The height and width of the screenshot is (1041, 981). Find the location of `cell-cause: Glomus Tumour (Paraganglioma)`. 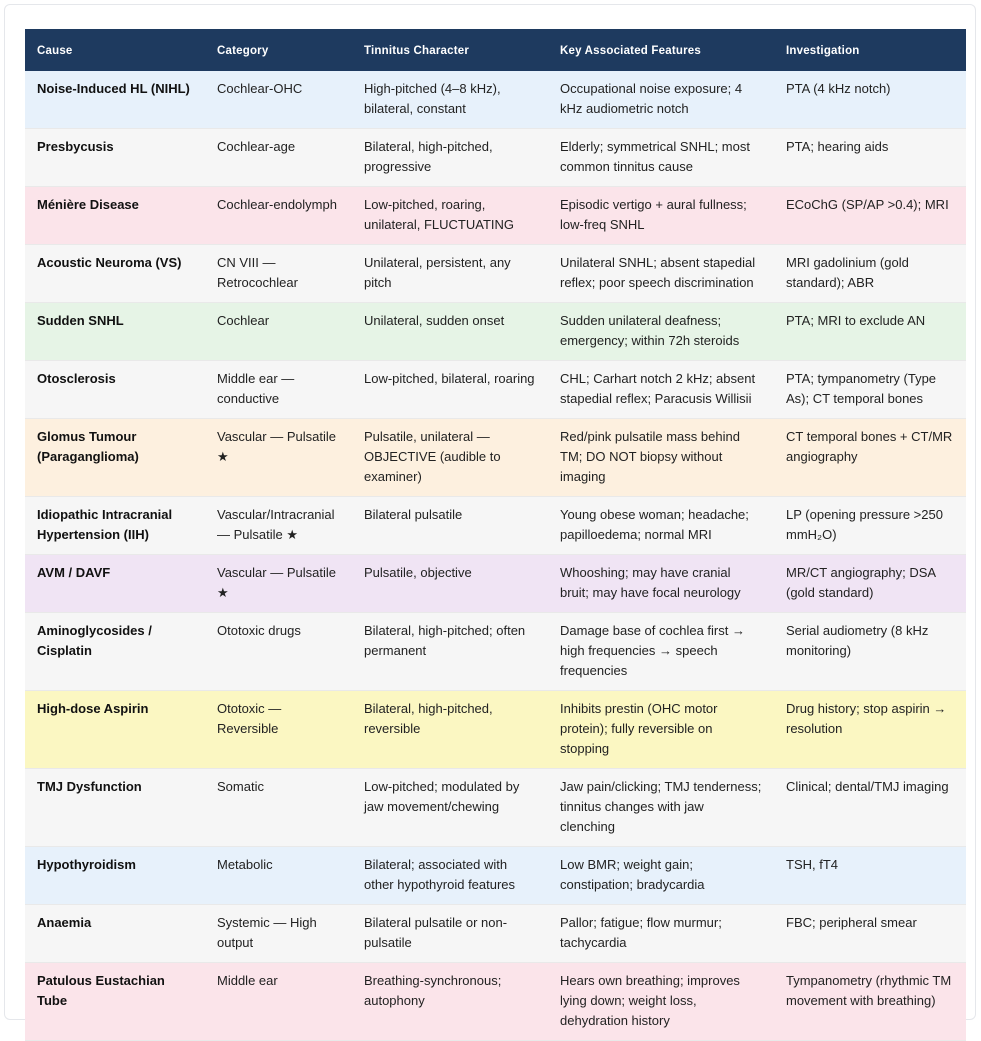

cell-cause: Glomus Tumour (Paraganglioma) is located at coordinates (115, 457).